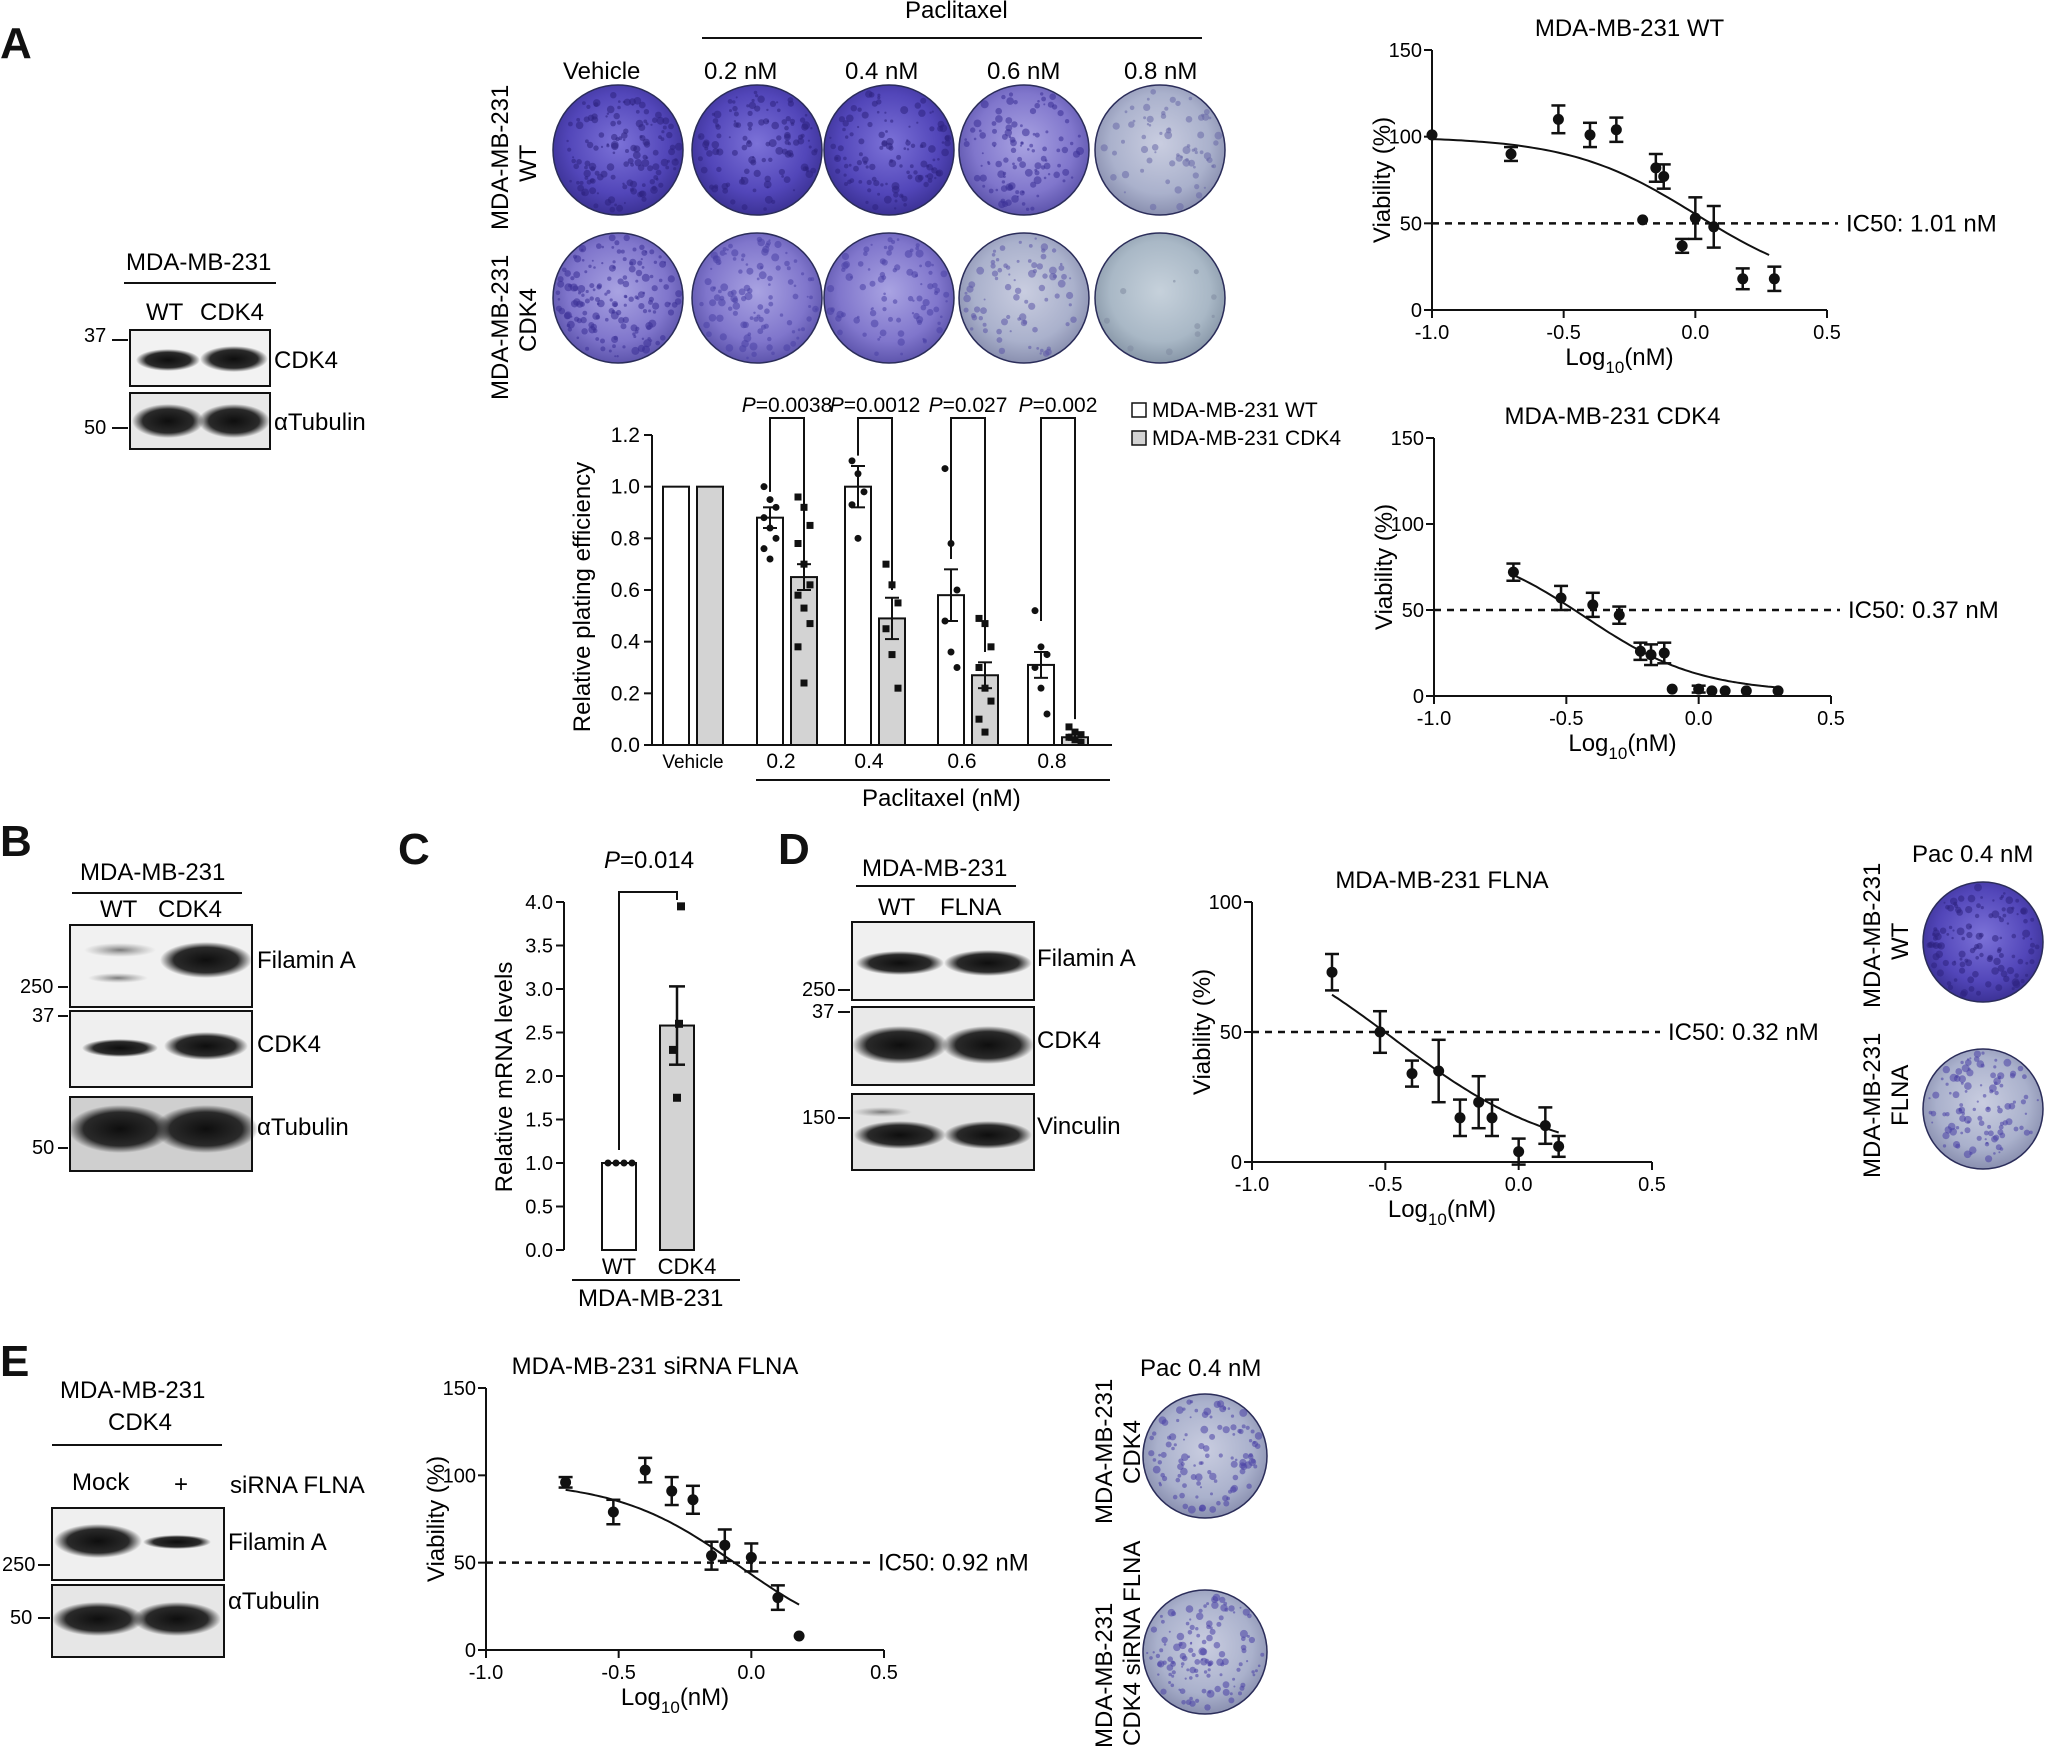 The image size is (2050, 1750). Describe the element at coordinates (953, 1563) in the screenshot. I see `curve-ic50-label: IC50: 0.92 nM` at that location.